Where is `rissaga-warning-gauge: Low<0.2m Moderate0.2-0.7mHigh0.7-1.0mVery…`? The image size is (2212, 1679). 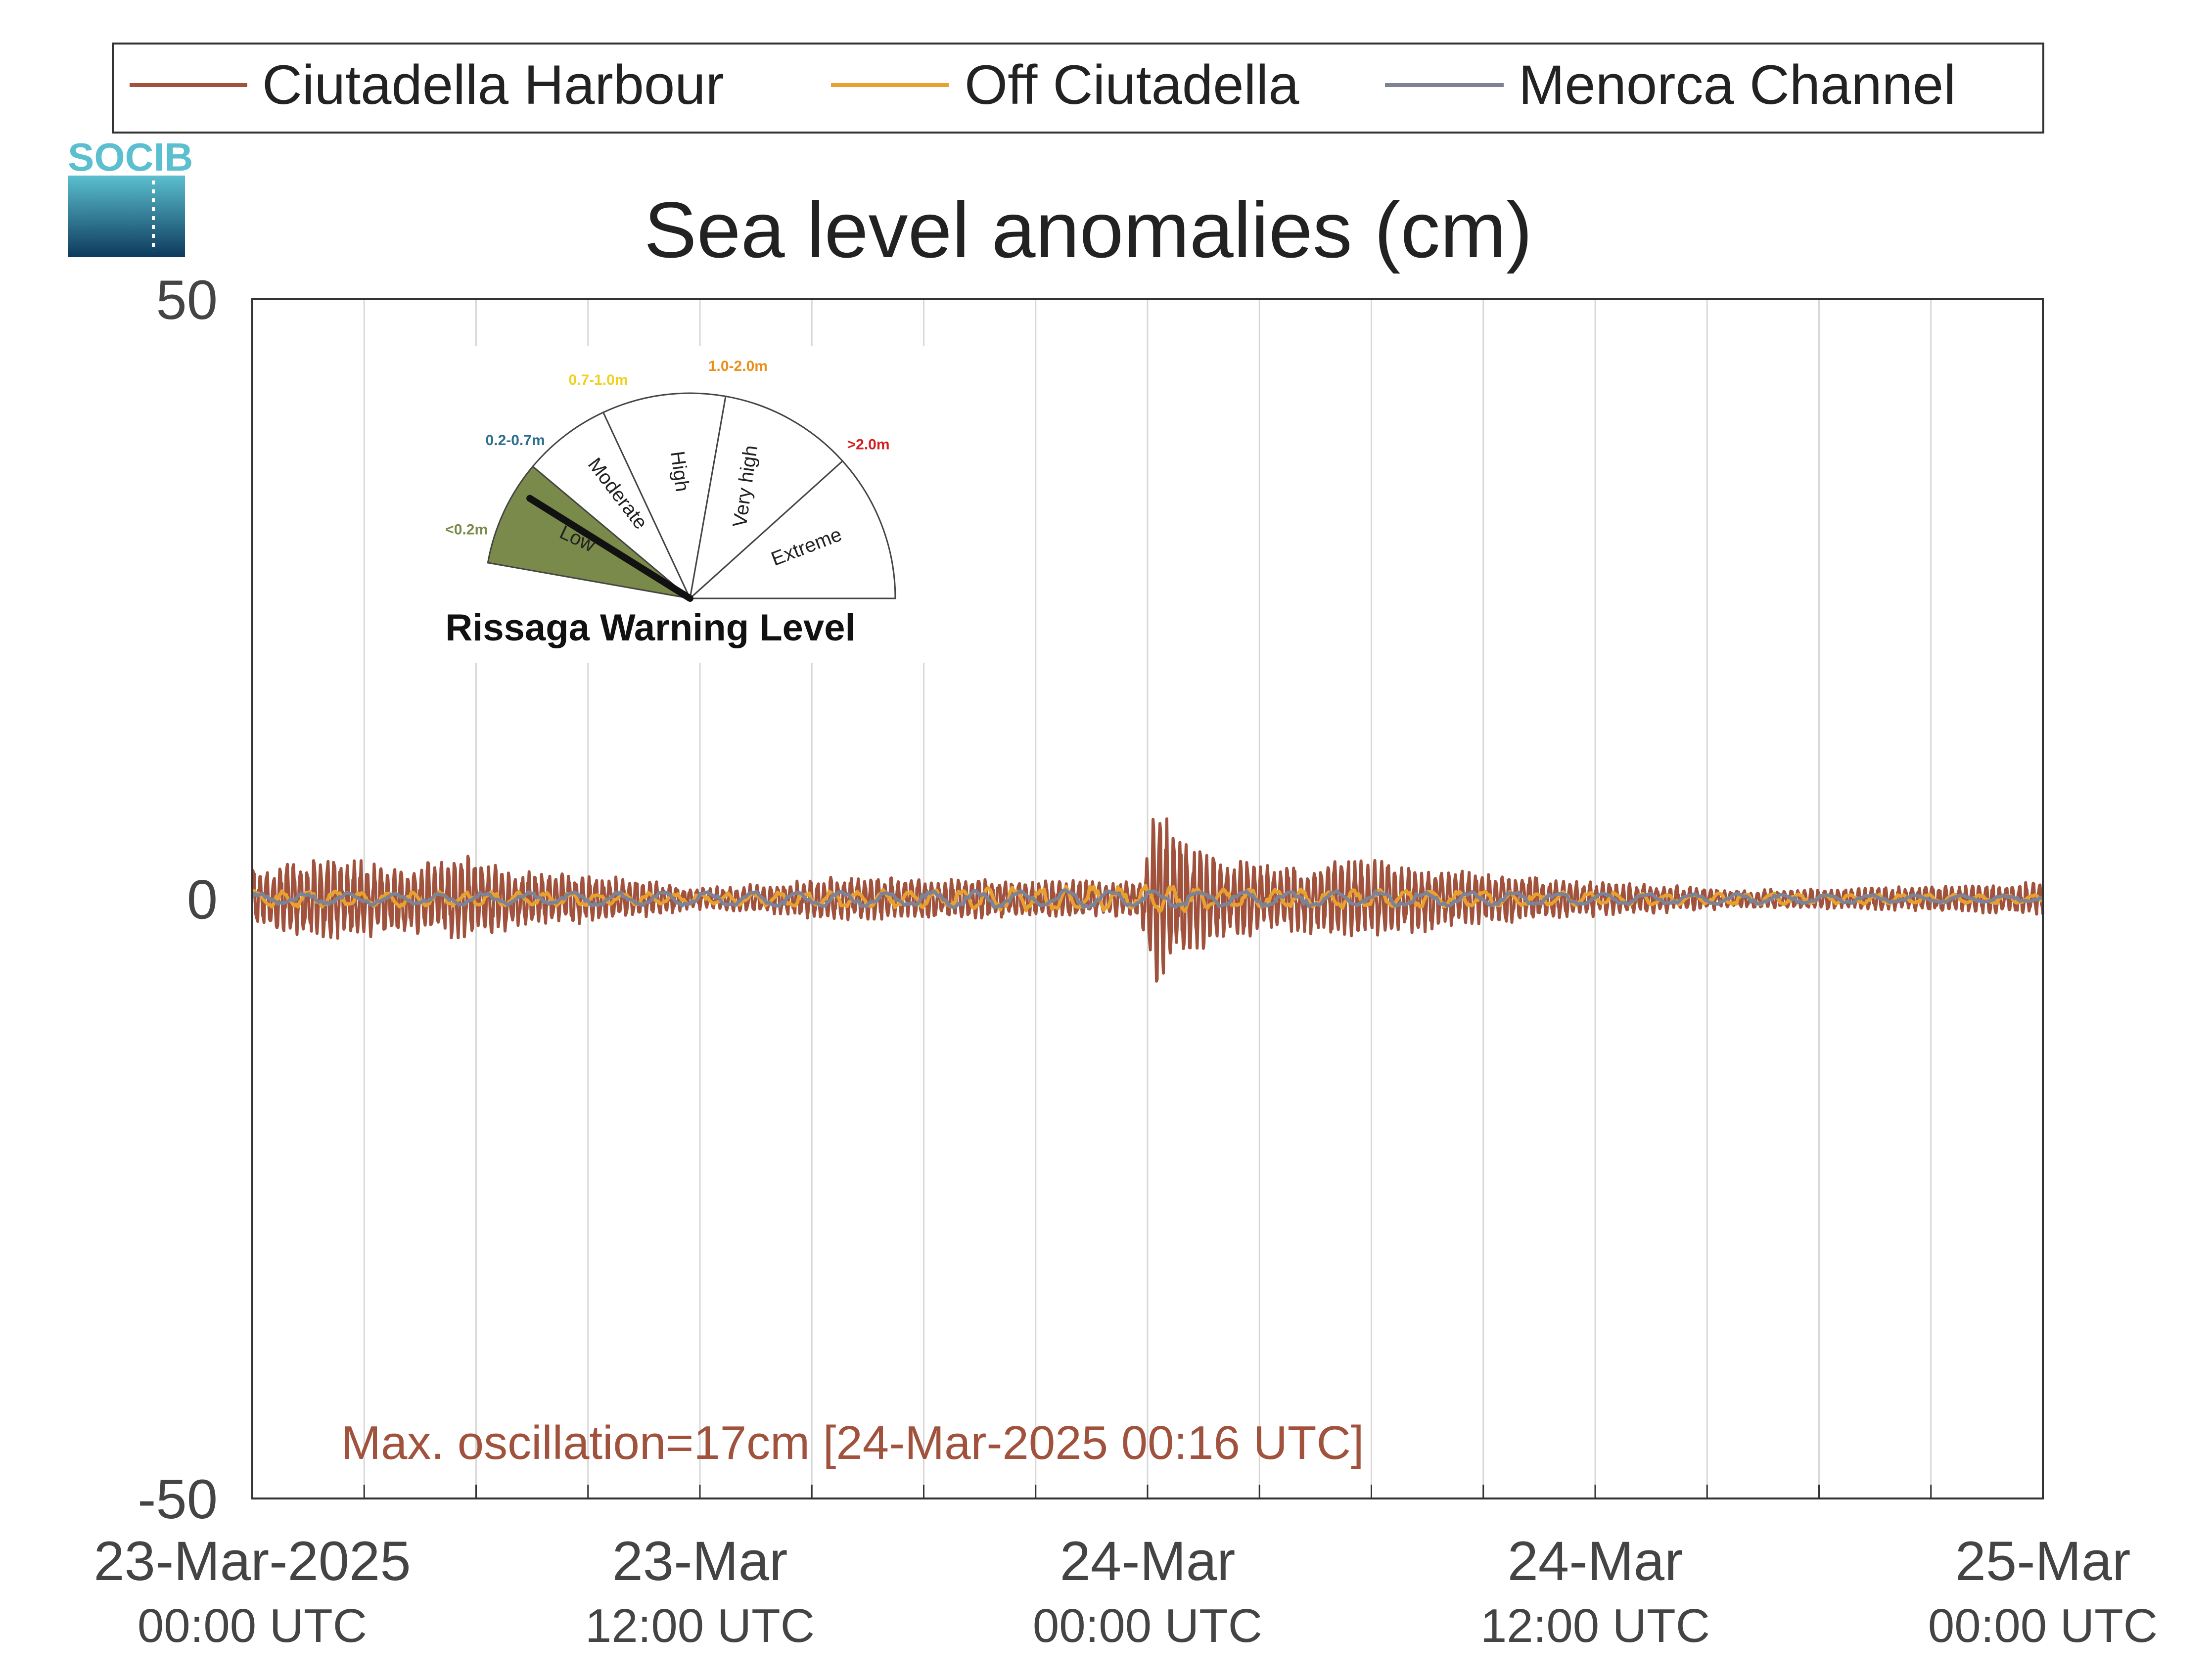 rissaga-warning-gauge: Low<0.2m Moderate0.2-0.7mHigh0.7-1.0mVery… is located at coordinates (663, 504).